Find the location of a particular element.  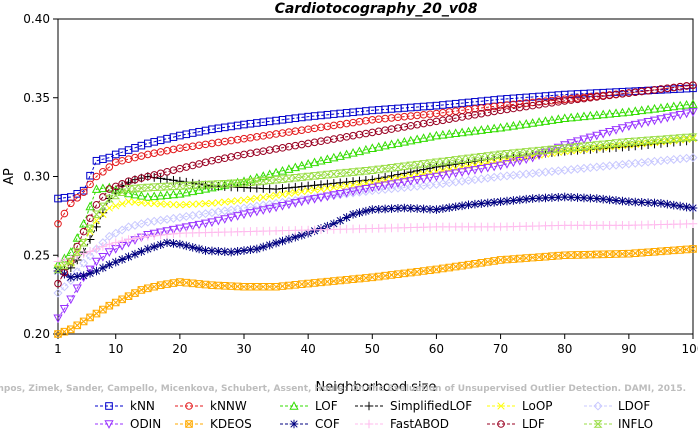

data-point-knnw is located at coordinates (77, 197).